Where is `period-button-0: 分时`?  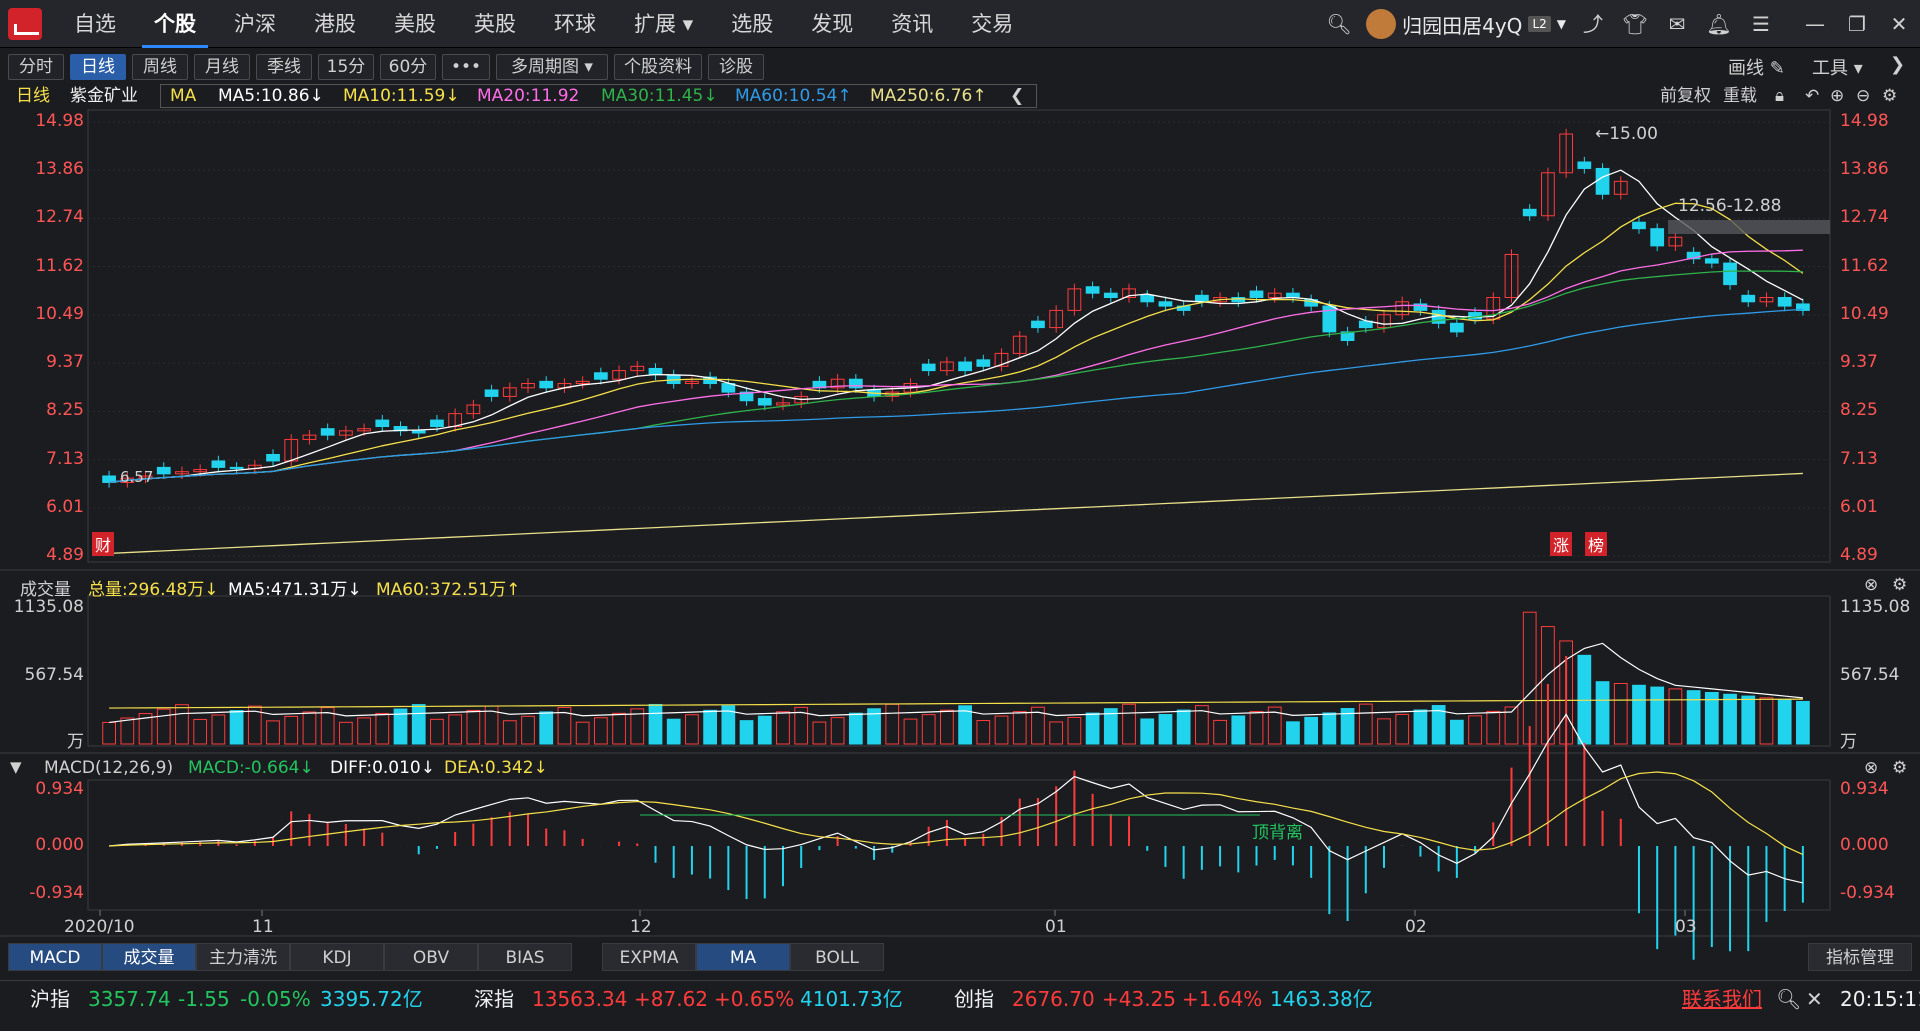
period-button-0: 分时 is located at coordinates (36, 67).